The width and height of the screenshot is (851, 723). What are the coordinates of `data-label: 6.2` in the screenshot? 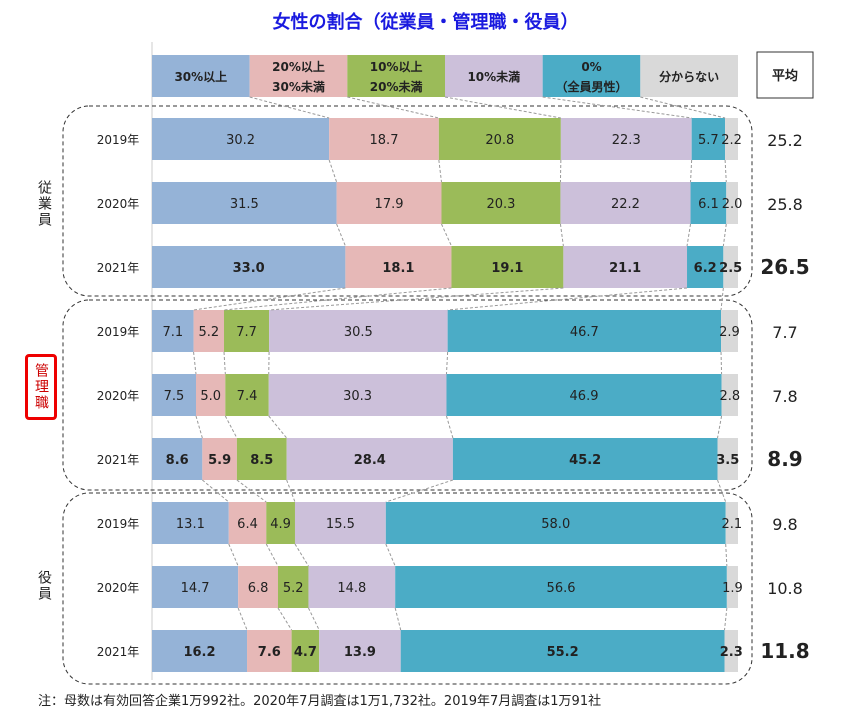 It's located at (705, 268).